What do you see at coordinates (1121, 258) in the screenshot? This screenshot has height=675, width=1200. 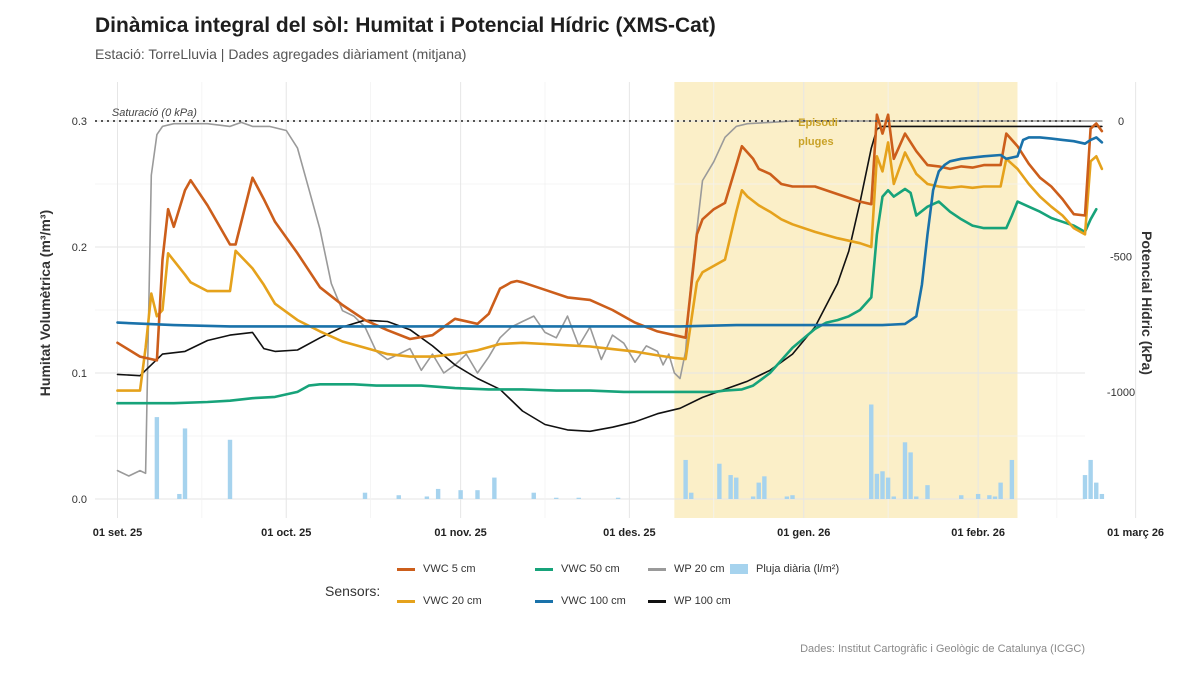 I see `y2-tick-label: -500` at bounding box center [1121, 258].